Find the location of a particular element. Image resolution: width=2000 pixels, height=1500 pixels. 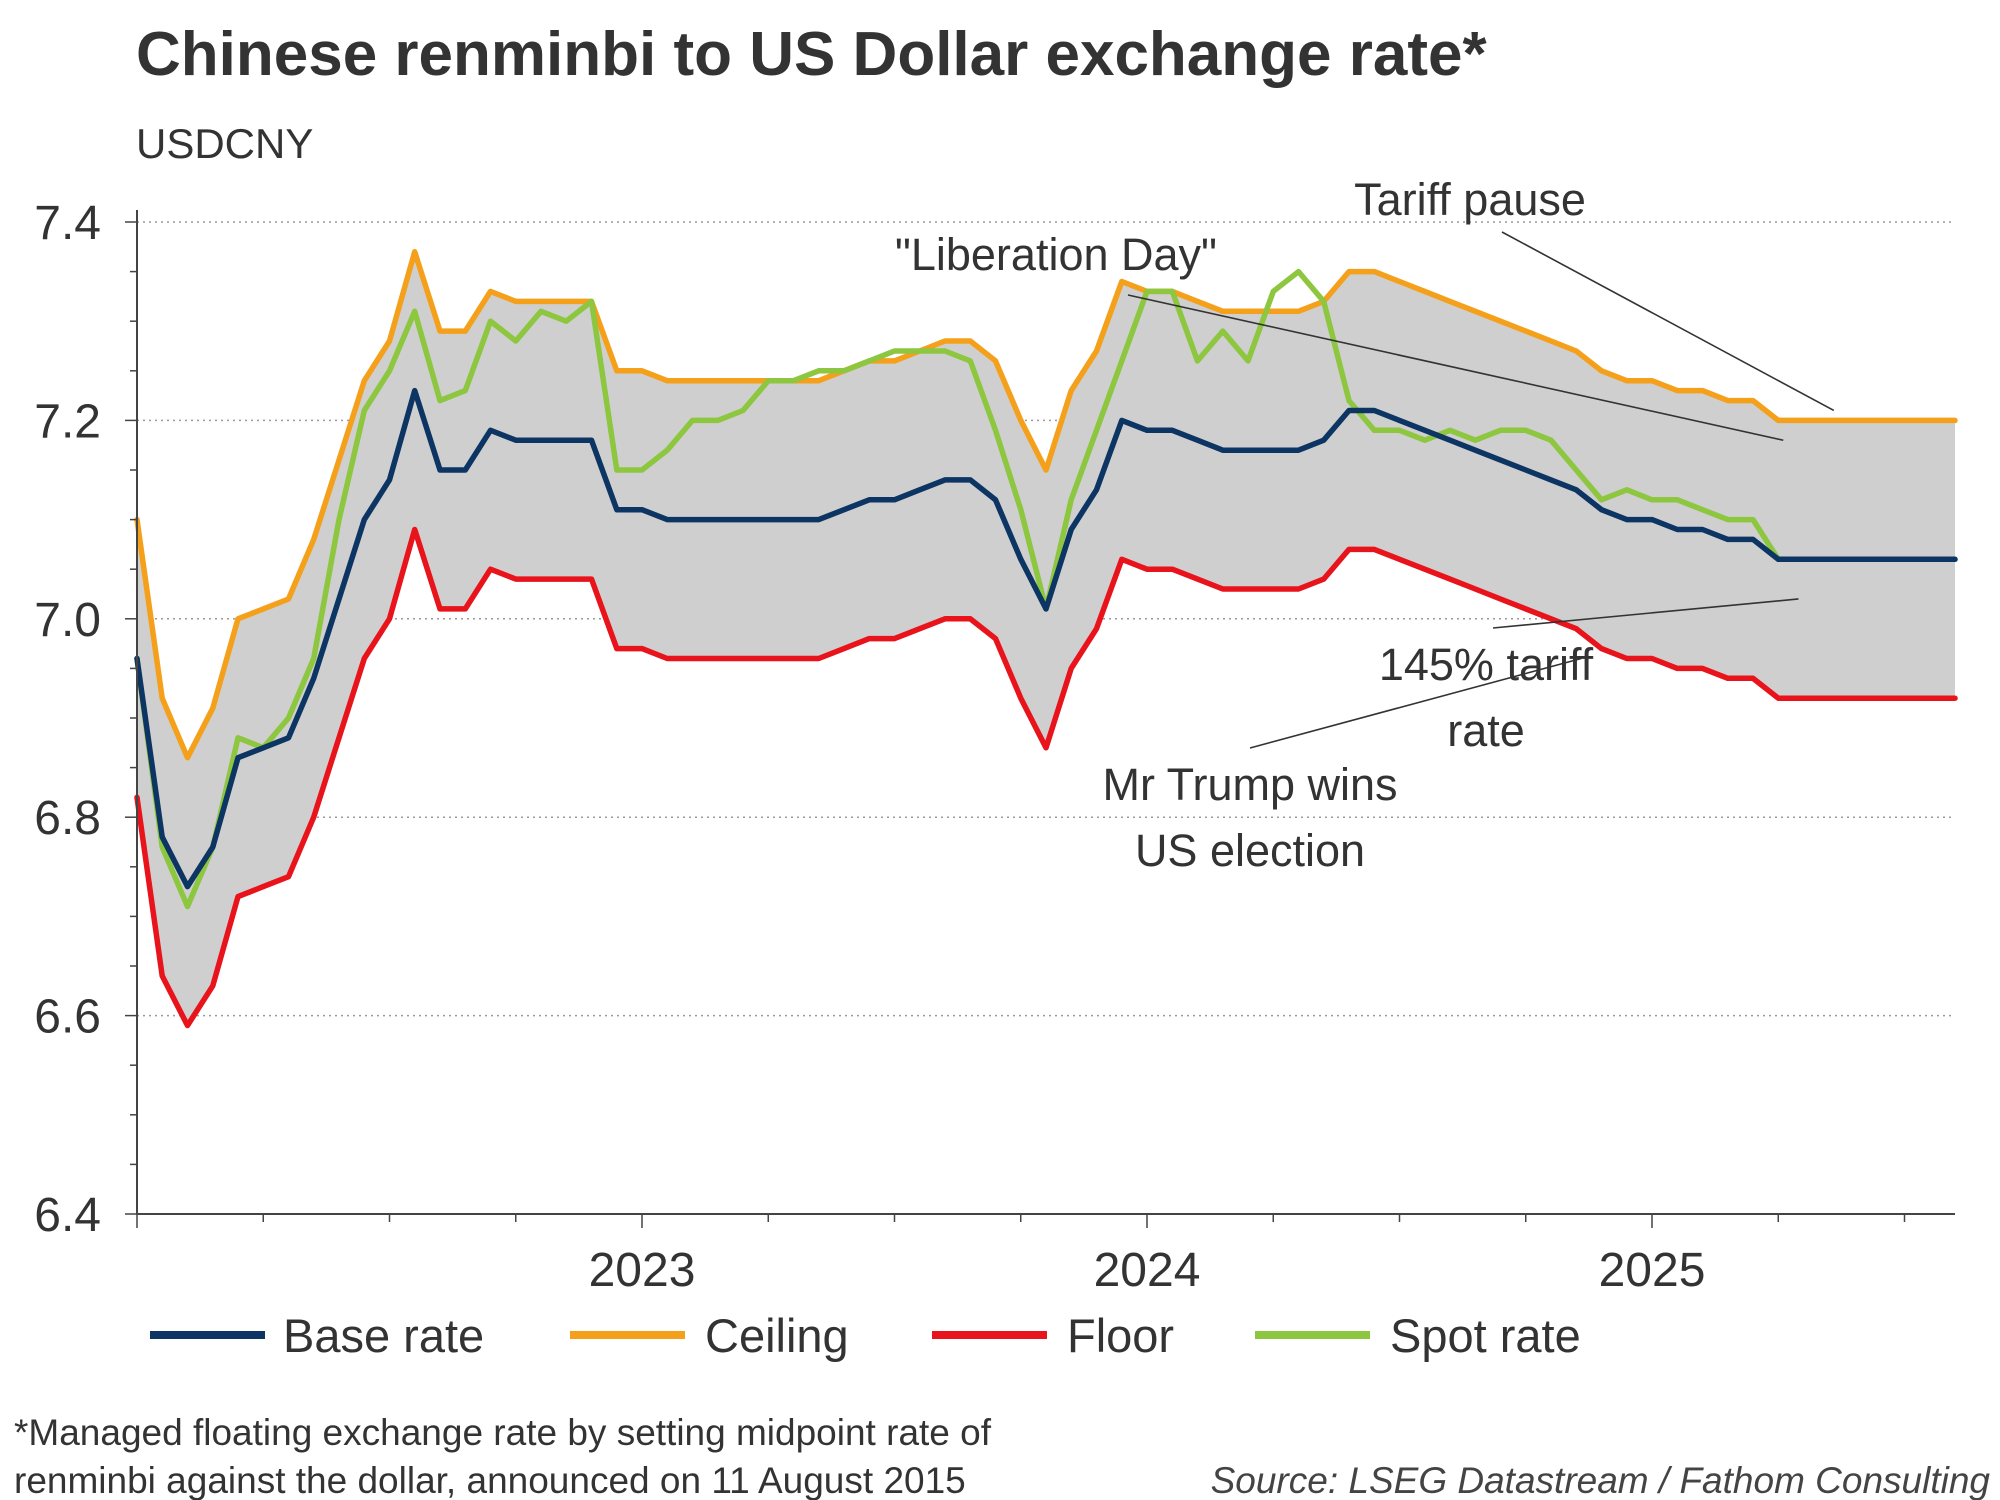

y-axis-tick-labels: 6.4 6.6 6.8 7.0 7.2 7.4 is located at coordinates (67, 719).